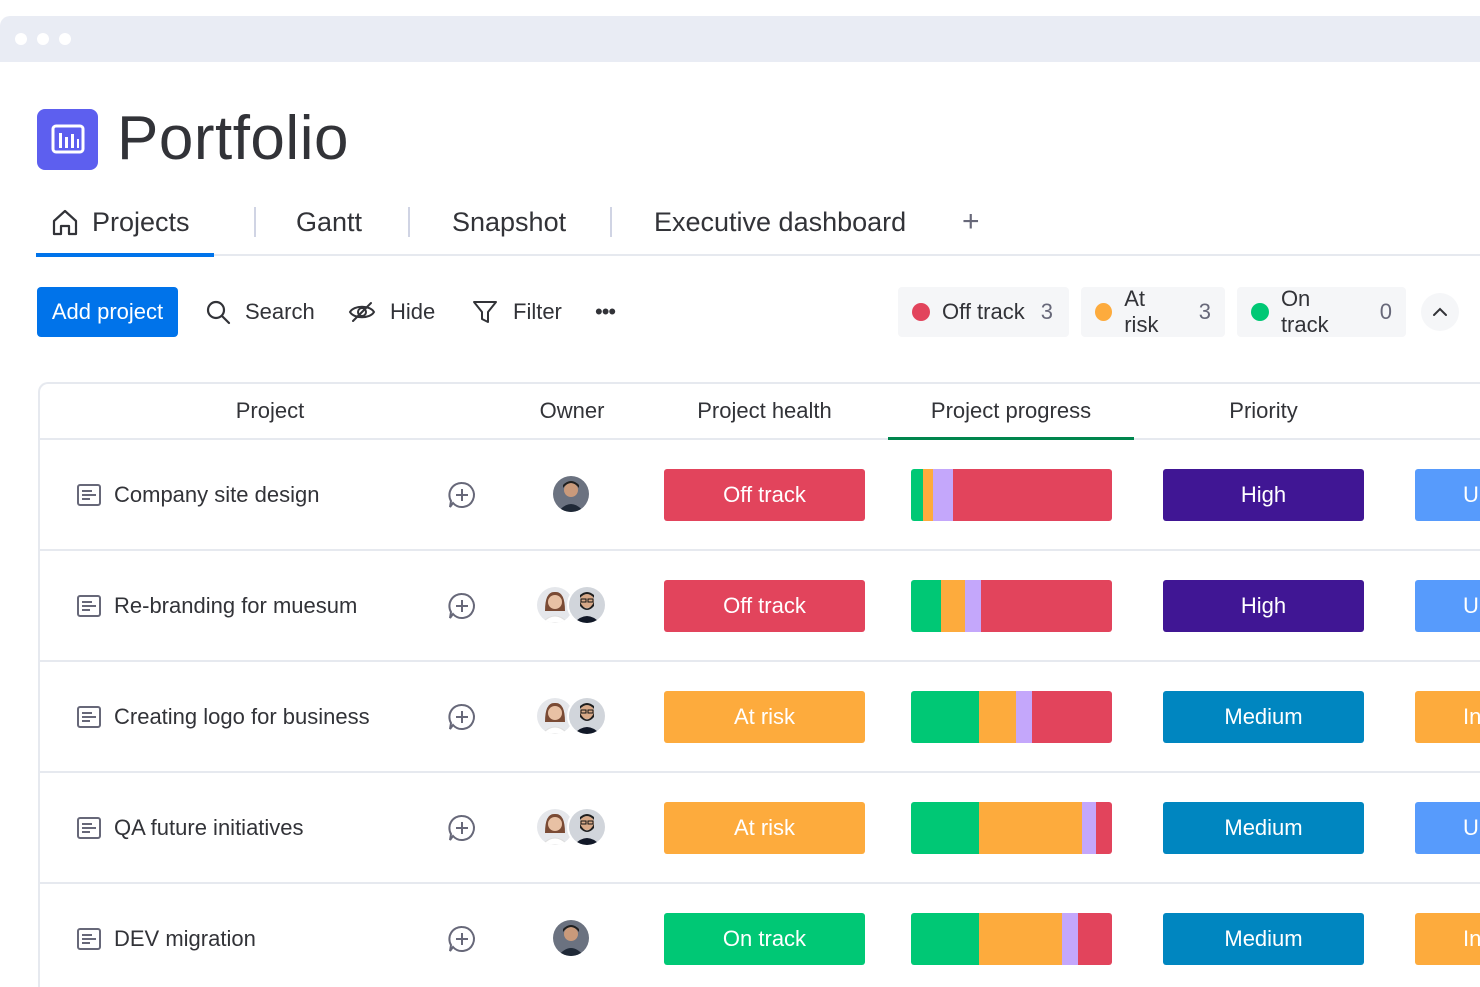 The image size is (1480, 987). What do you see at coordinates (190, 828) in the screenshot?
I see `project-cell: QA future initiatives` at bounding box center [190, 828].